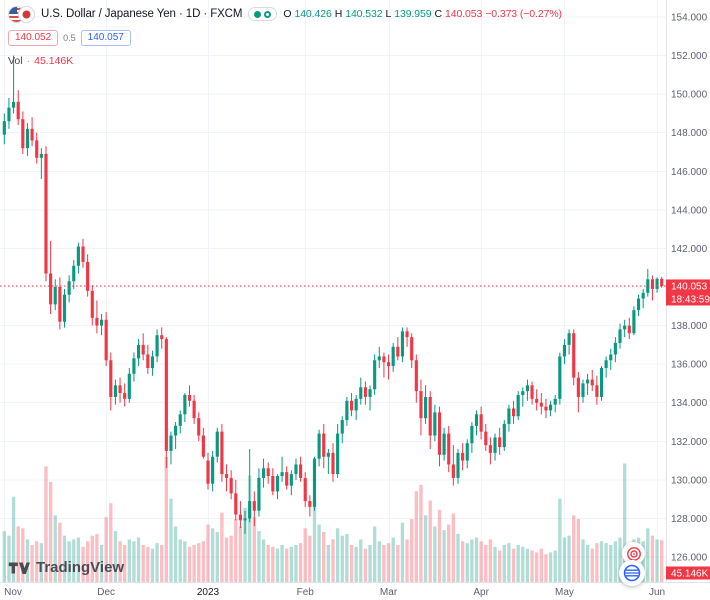  Describe the element at coordinates (106, 592) in the screenshot. I see `time-axis-label: Dec` at that location.